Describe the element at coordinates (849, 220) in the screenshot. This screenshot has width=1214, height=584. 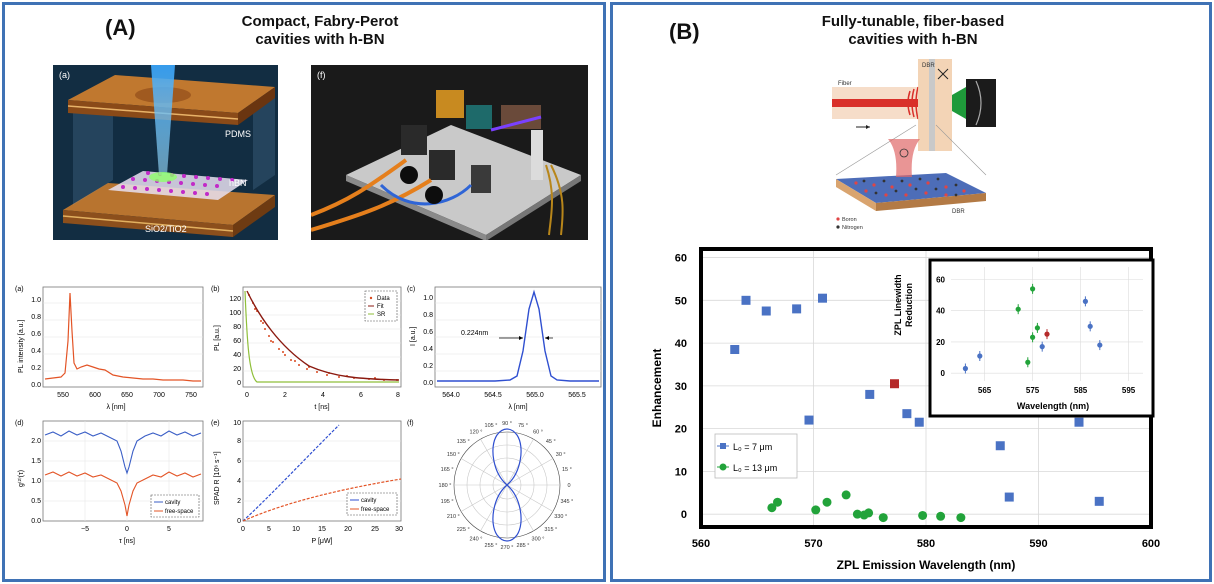
I see `legend-boron: Boron` at that location.